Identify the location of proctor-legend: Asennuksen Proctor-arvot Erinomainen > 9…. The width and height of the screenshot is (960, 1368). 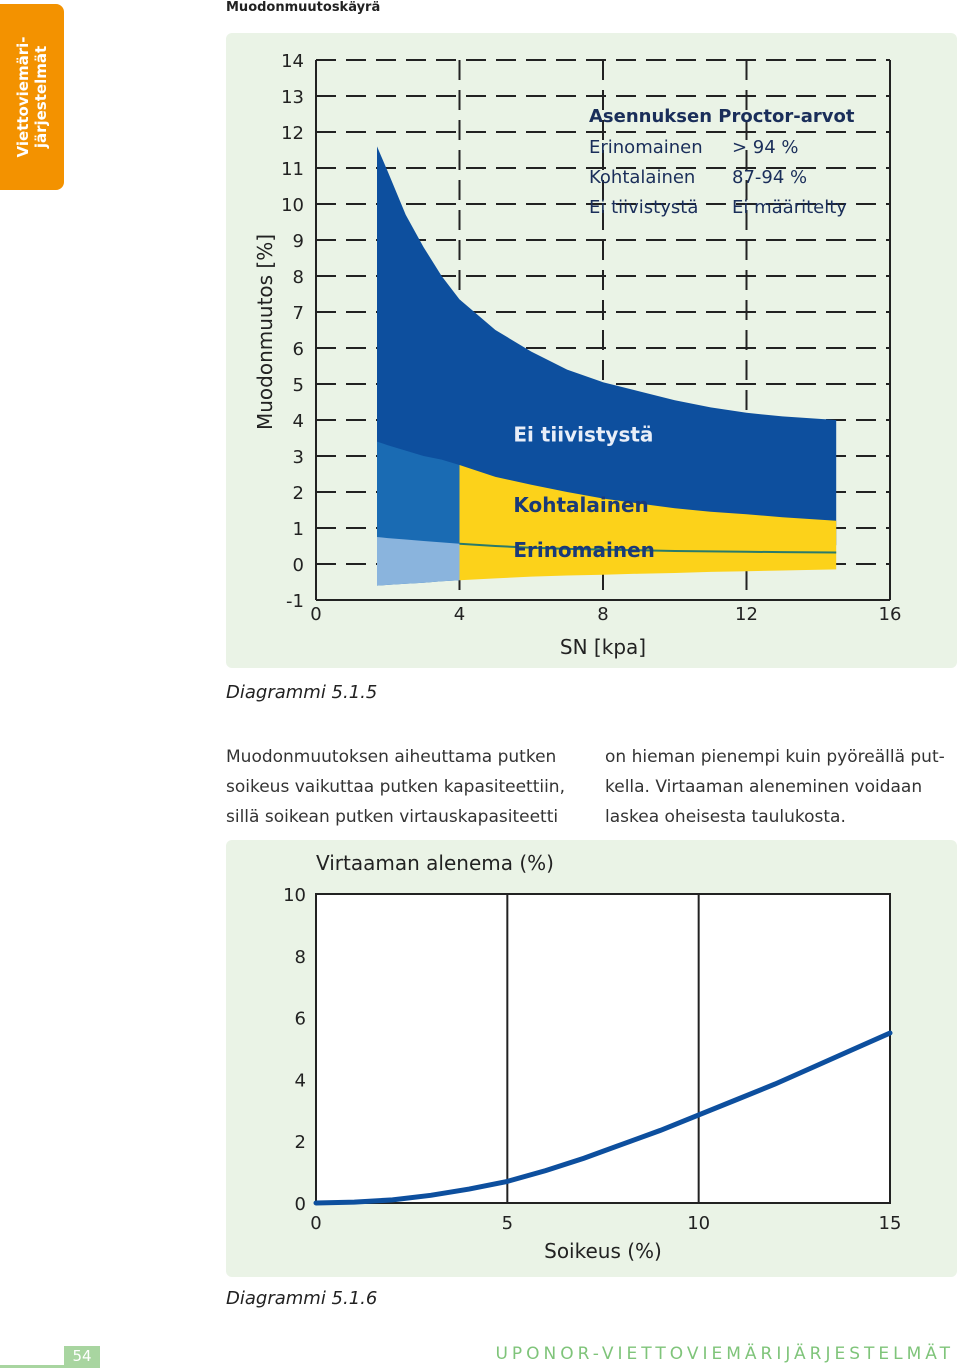
(721, 164).